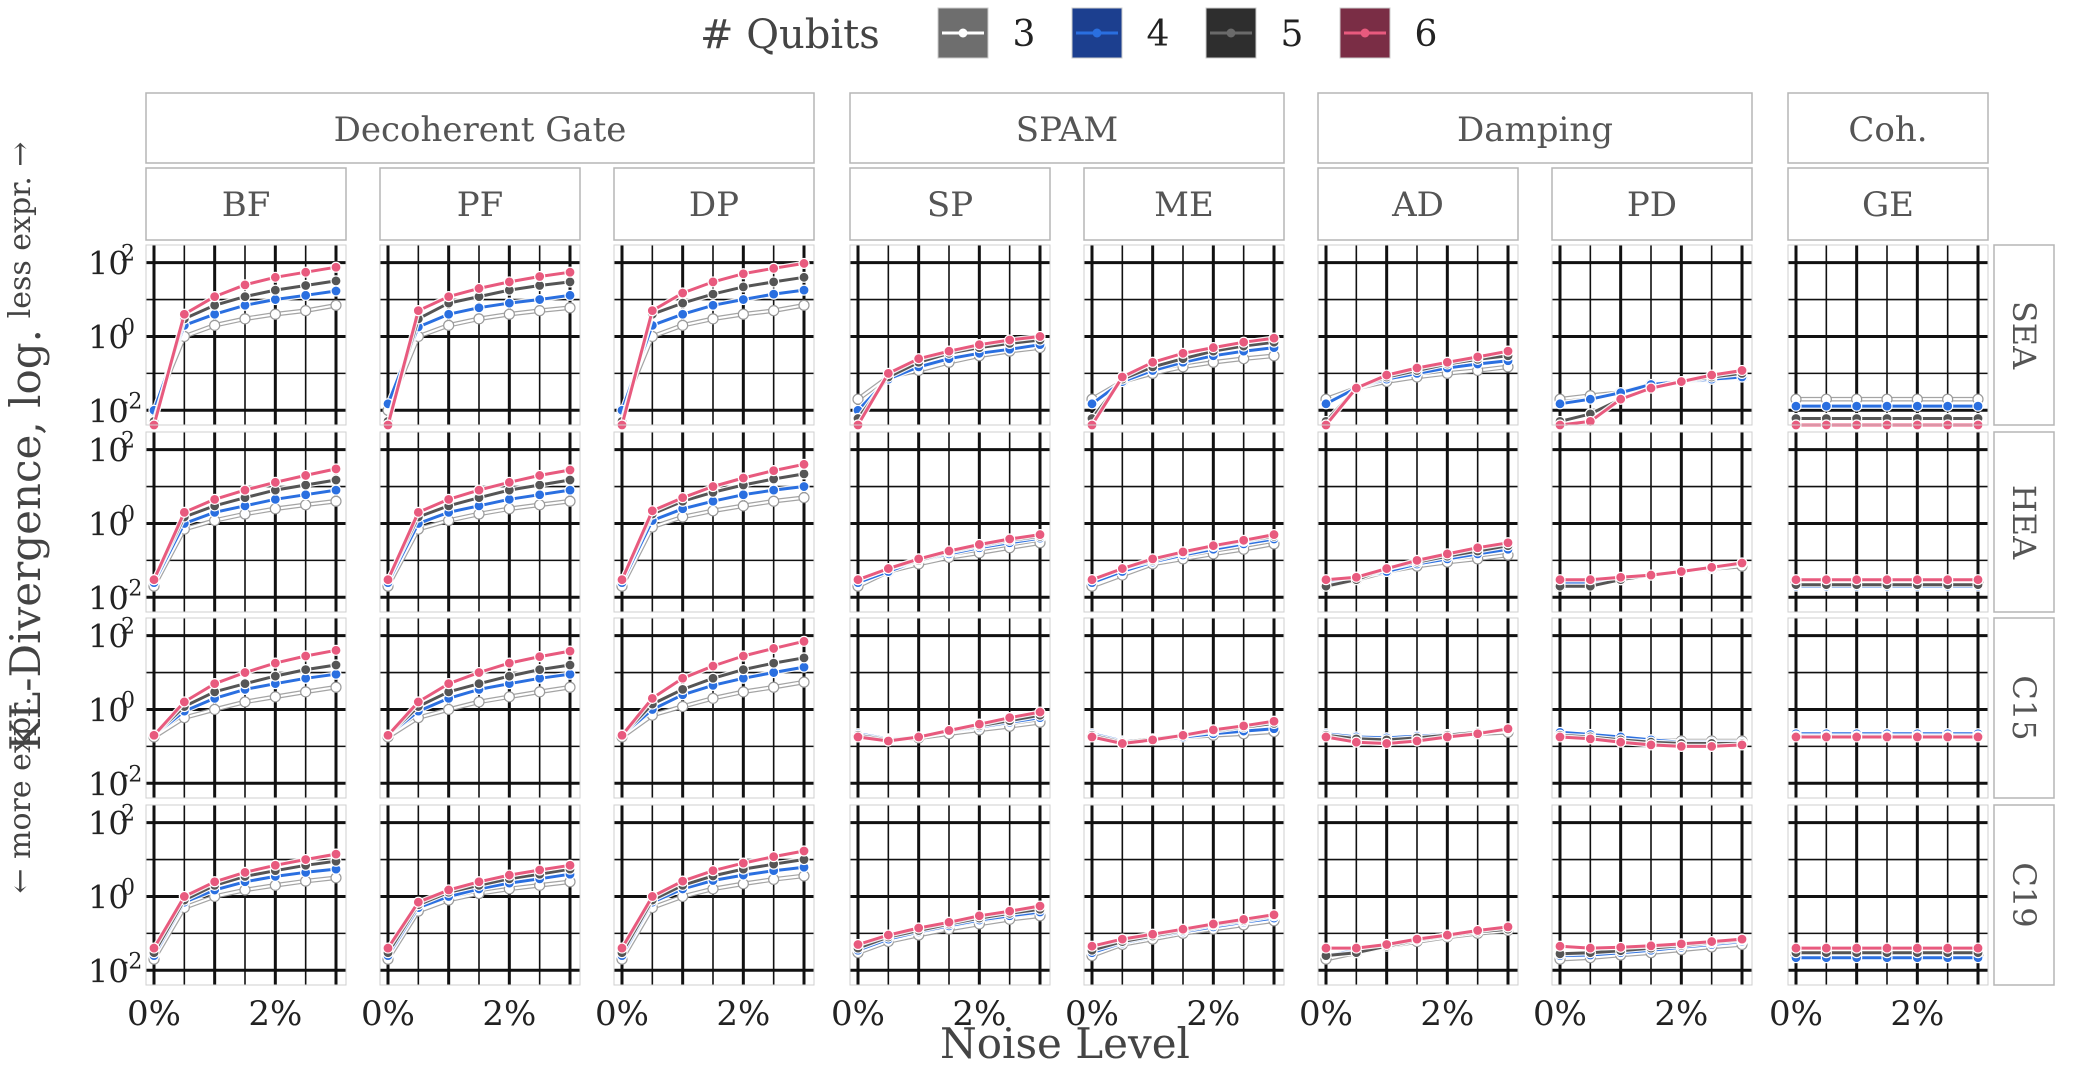 The height and width of the screenshot is (1071, 2079). I want to click on panel-hea-me, so click(1184, 522).